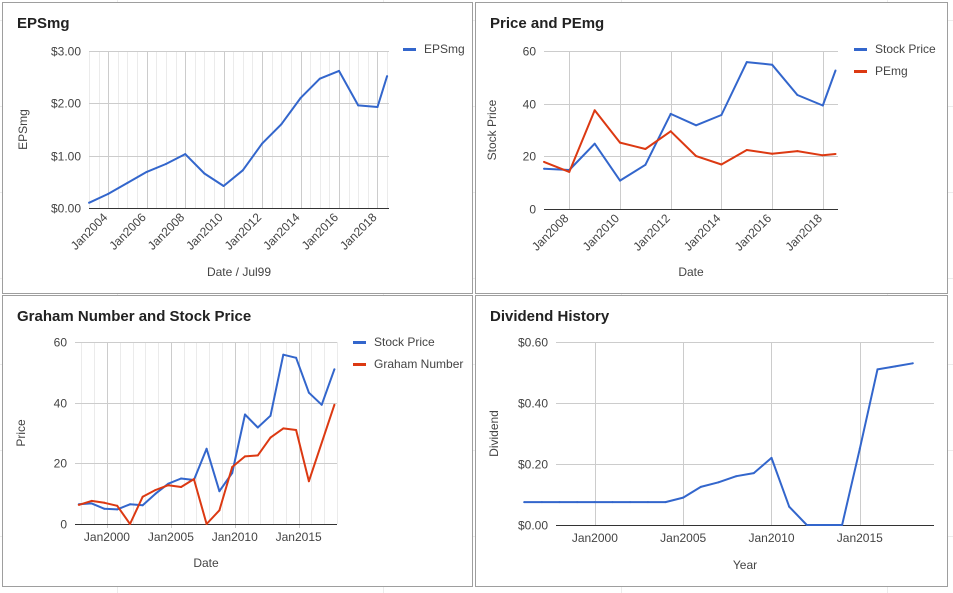  What do you see at coordinates (492, 129) in the screenshot?
I see `y-axis-title: Stock Price` at bounding box center [492, 129].